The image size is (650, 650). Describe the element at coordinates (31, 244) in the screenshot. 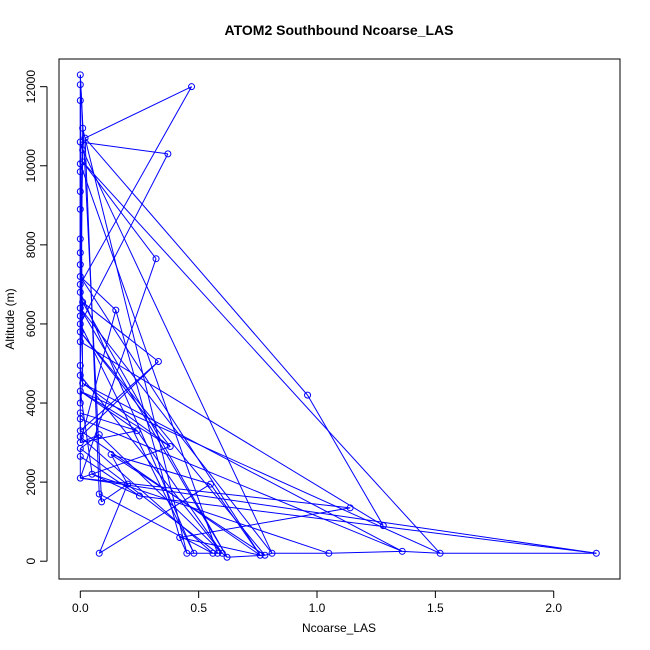

I see `y-tick-label: 8000` at that location.